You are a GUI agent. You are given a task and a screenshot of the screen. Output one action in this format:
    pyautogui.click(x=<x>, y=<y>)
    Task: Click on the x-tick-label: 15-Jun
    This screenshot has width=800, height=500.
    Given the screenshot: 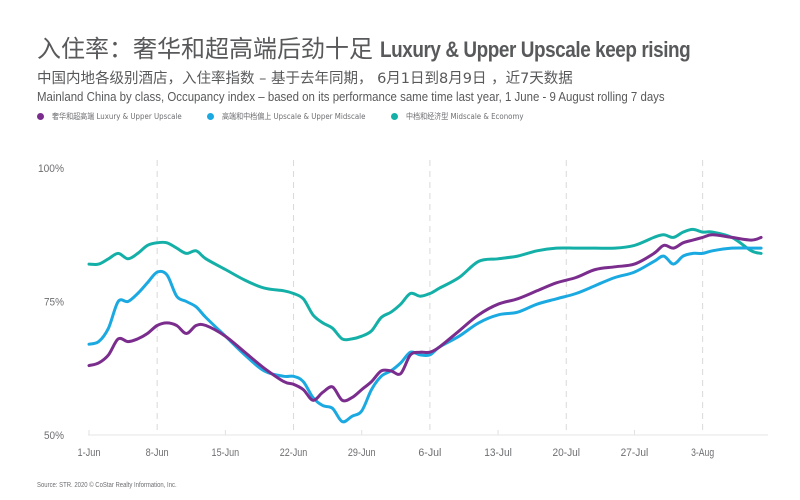 What is the action you would take?
    pyautogui.click(x=226, y=453)
    